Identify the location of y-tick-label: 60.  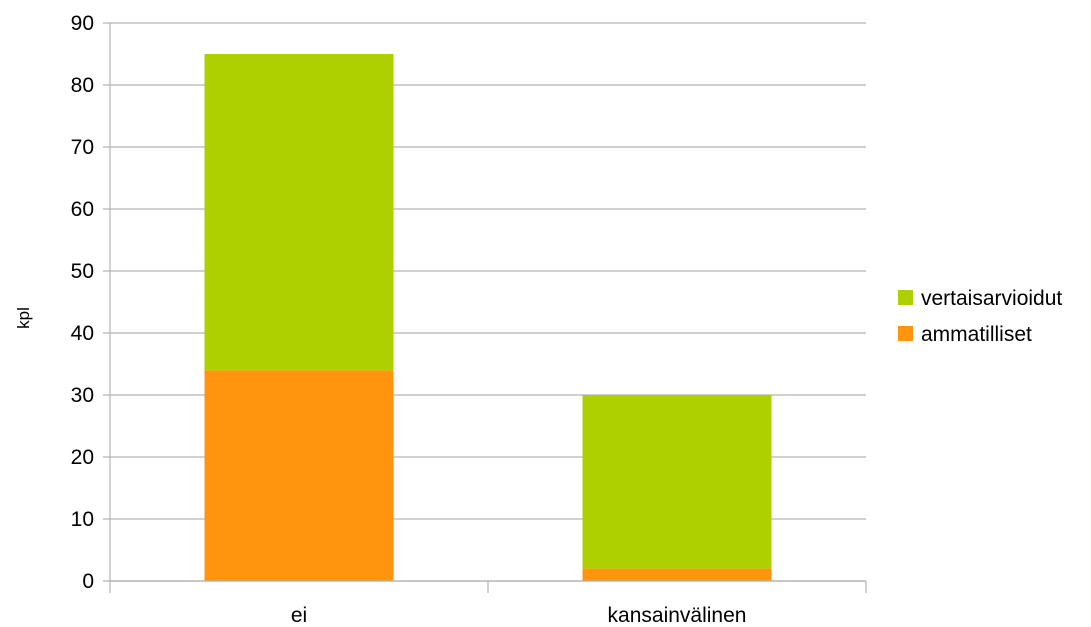
(82, 209).